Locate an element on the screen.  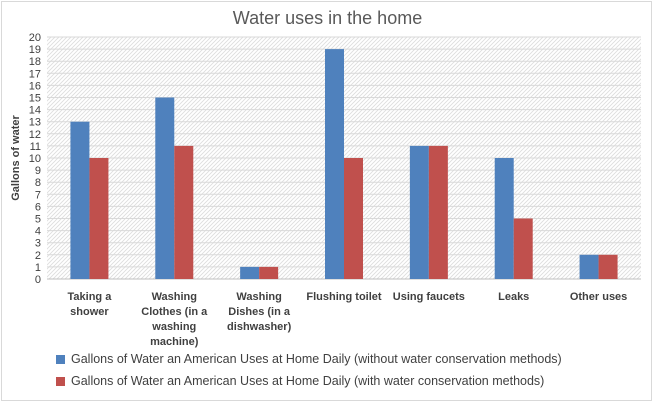
y-tick-label: 7 is located at coordinates (38, 195).